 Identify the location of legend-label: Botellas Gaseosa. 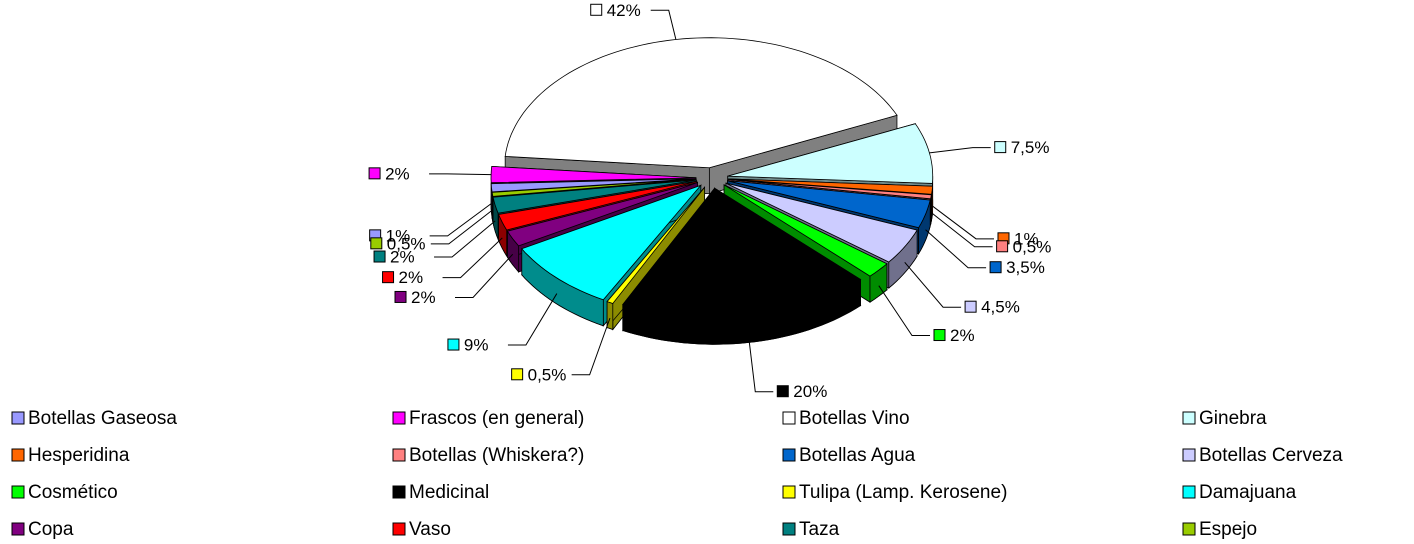
(102, 418).